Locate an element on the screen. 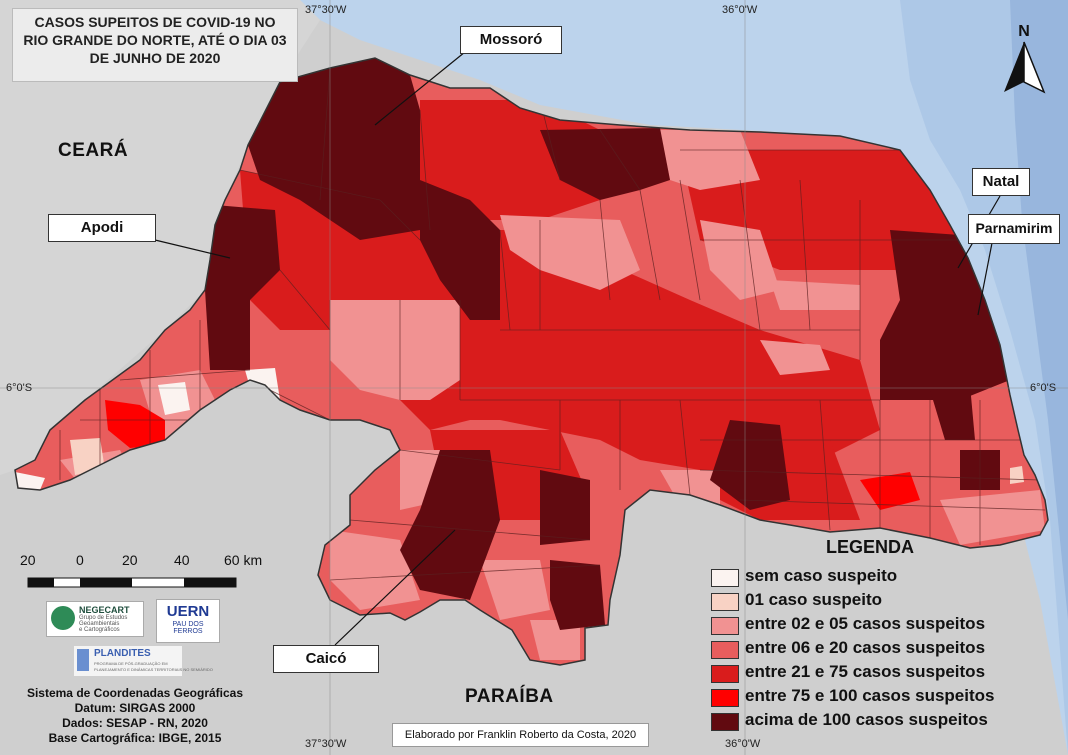  negecart-subtitle: e Cartográficos is located at coordinates (99, 630).